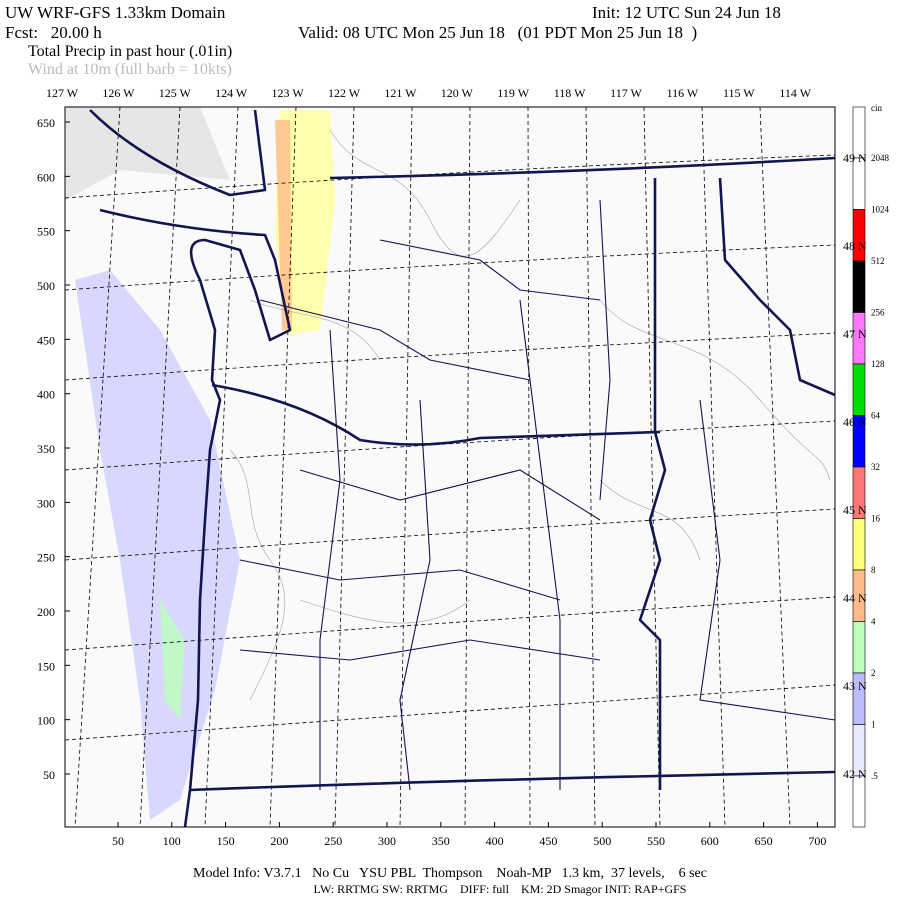 Image resolution: width=900 pixels, height=900 pixels. I want to click on longitude-label: 121 W, so click(400, 93).